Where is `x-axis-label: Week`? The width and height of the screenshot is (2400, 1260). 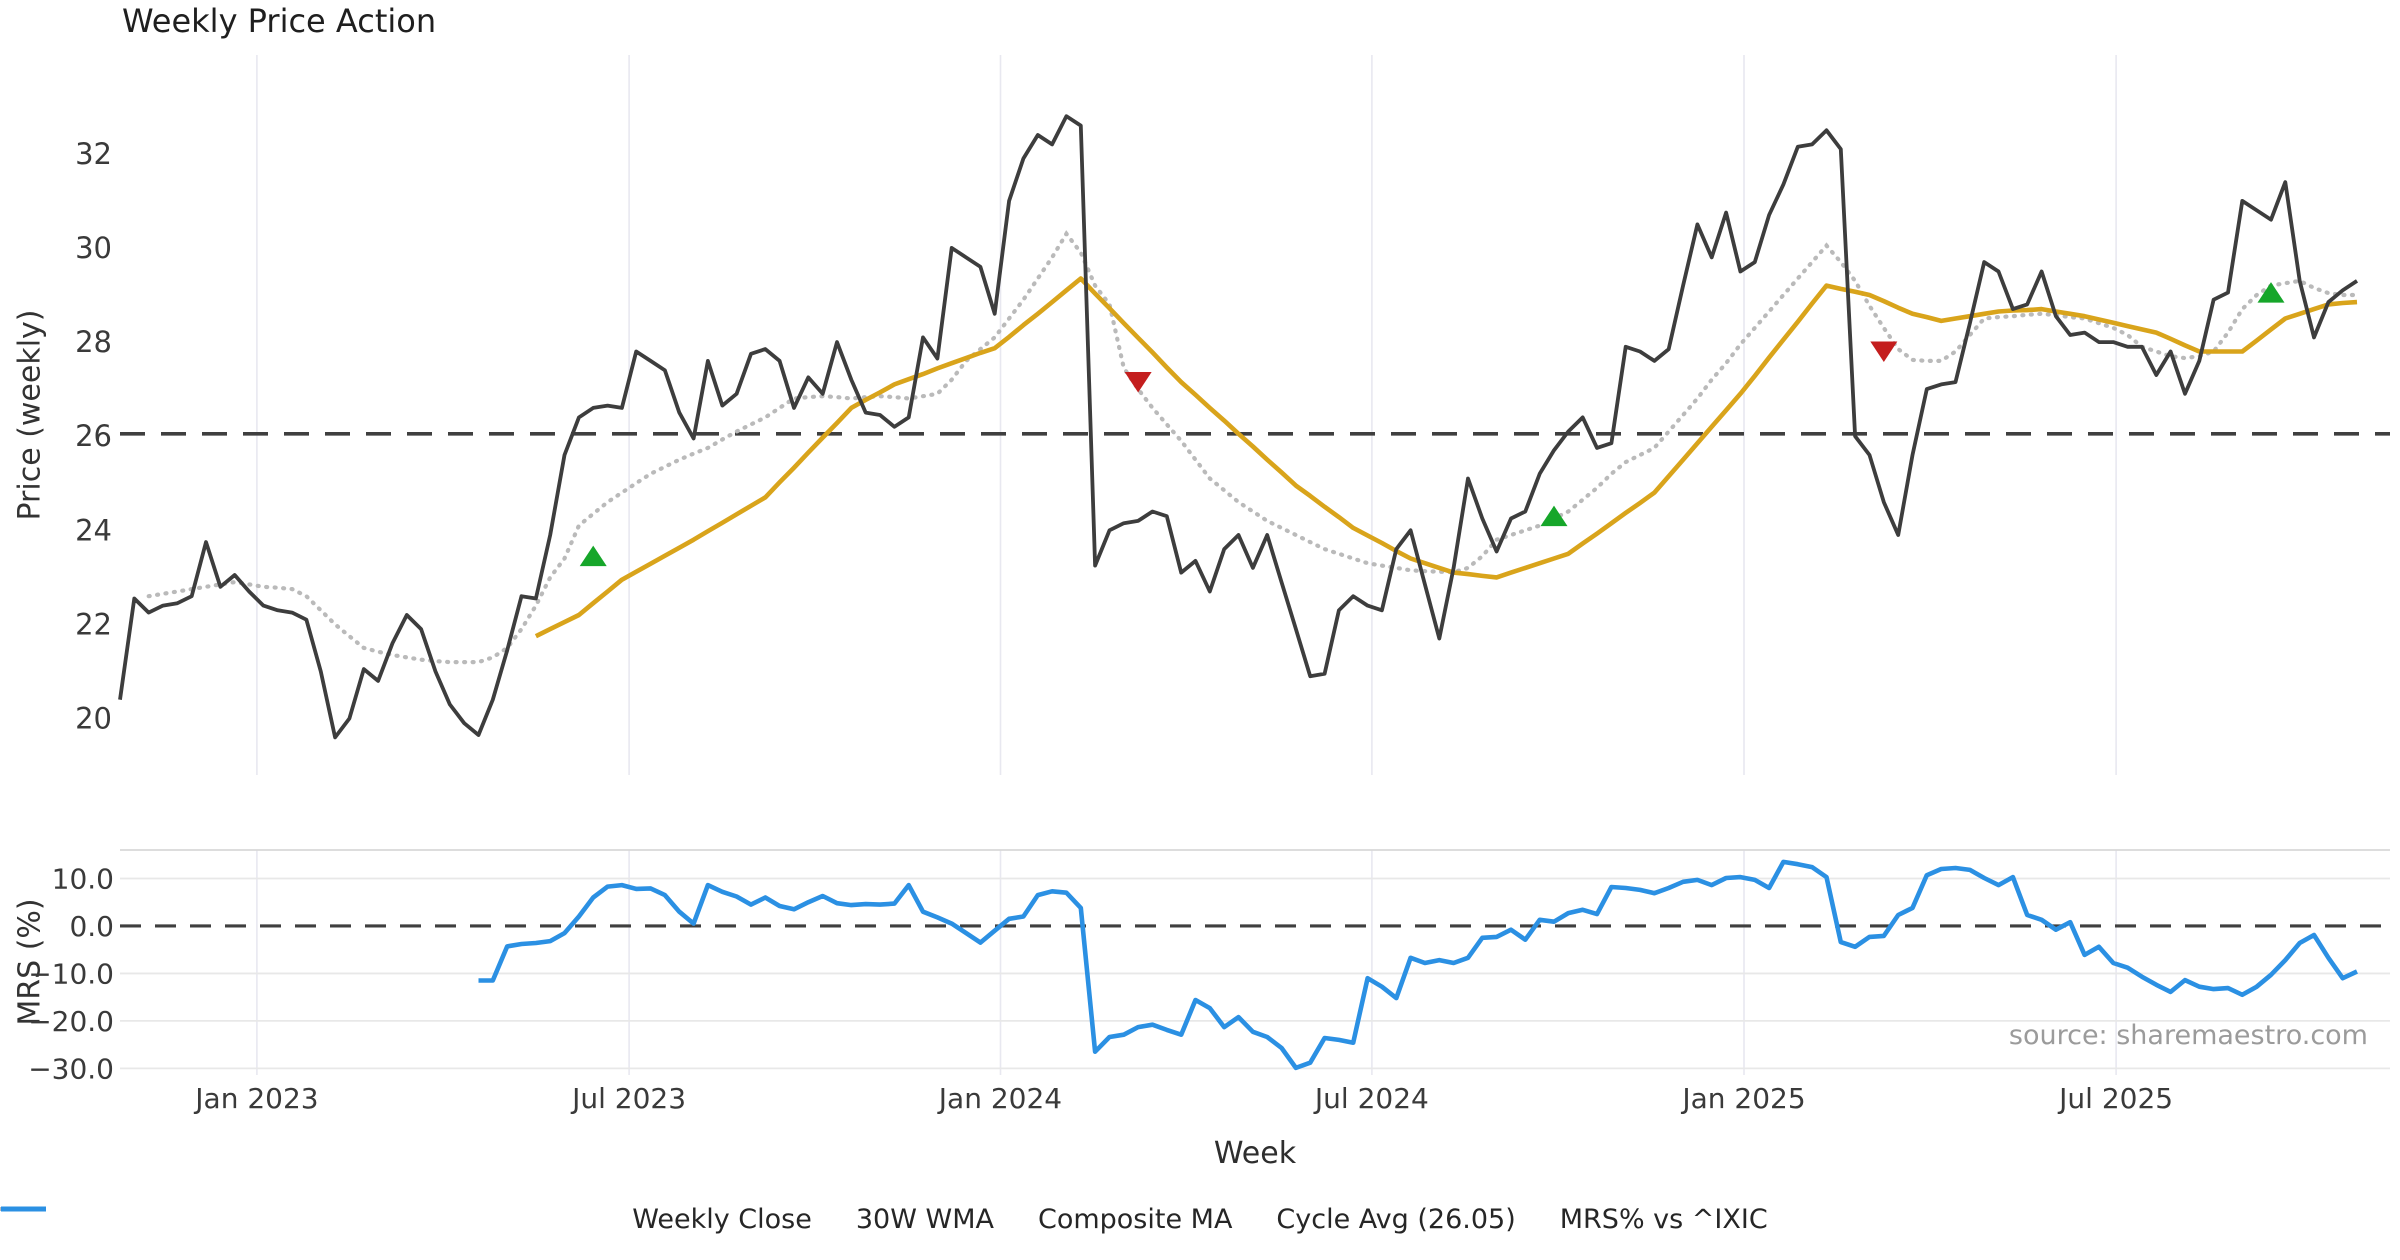
x-axis-label: Week is located at coordinates (1255, 1153).